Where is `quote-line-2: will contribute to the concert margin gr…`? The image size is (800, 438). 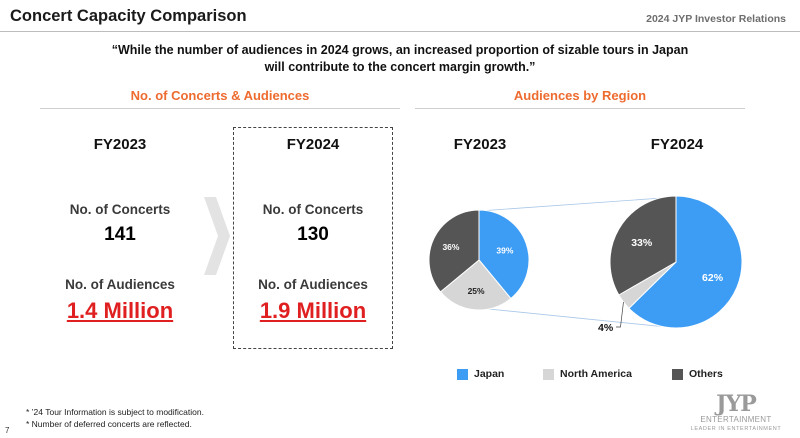
quote-line-2: will contribute to the concert margin gr… is located at coordinates (400, 67).